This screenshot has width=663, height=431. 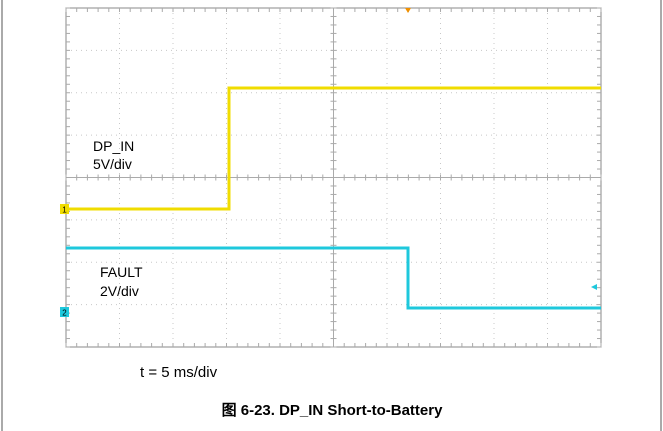 What do you see at coordinates (594, 287) in the screenshot?
I see `cursor-arrow` at bounding box center [594, 287].